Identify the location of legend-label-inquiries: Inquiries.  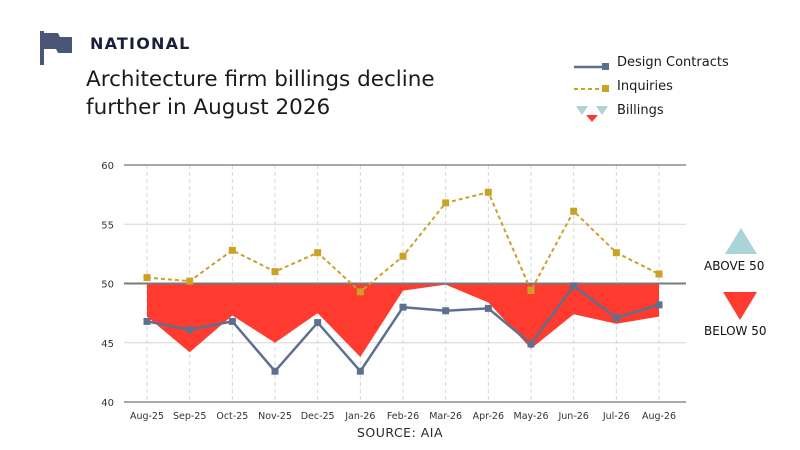
(645, 86).